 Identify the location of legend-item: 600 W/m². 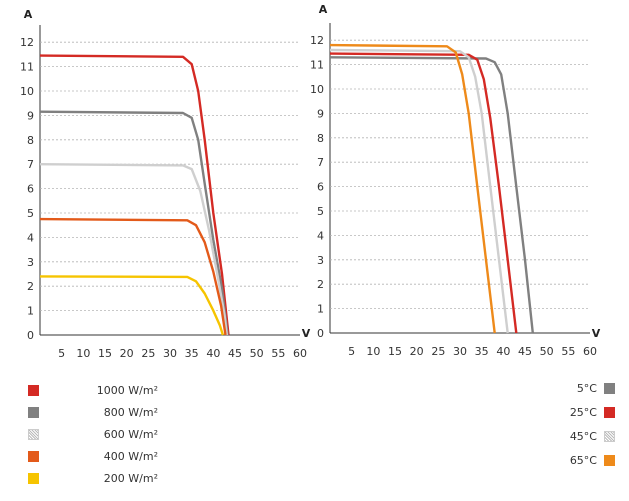
(93, 437).